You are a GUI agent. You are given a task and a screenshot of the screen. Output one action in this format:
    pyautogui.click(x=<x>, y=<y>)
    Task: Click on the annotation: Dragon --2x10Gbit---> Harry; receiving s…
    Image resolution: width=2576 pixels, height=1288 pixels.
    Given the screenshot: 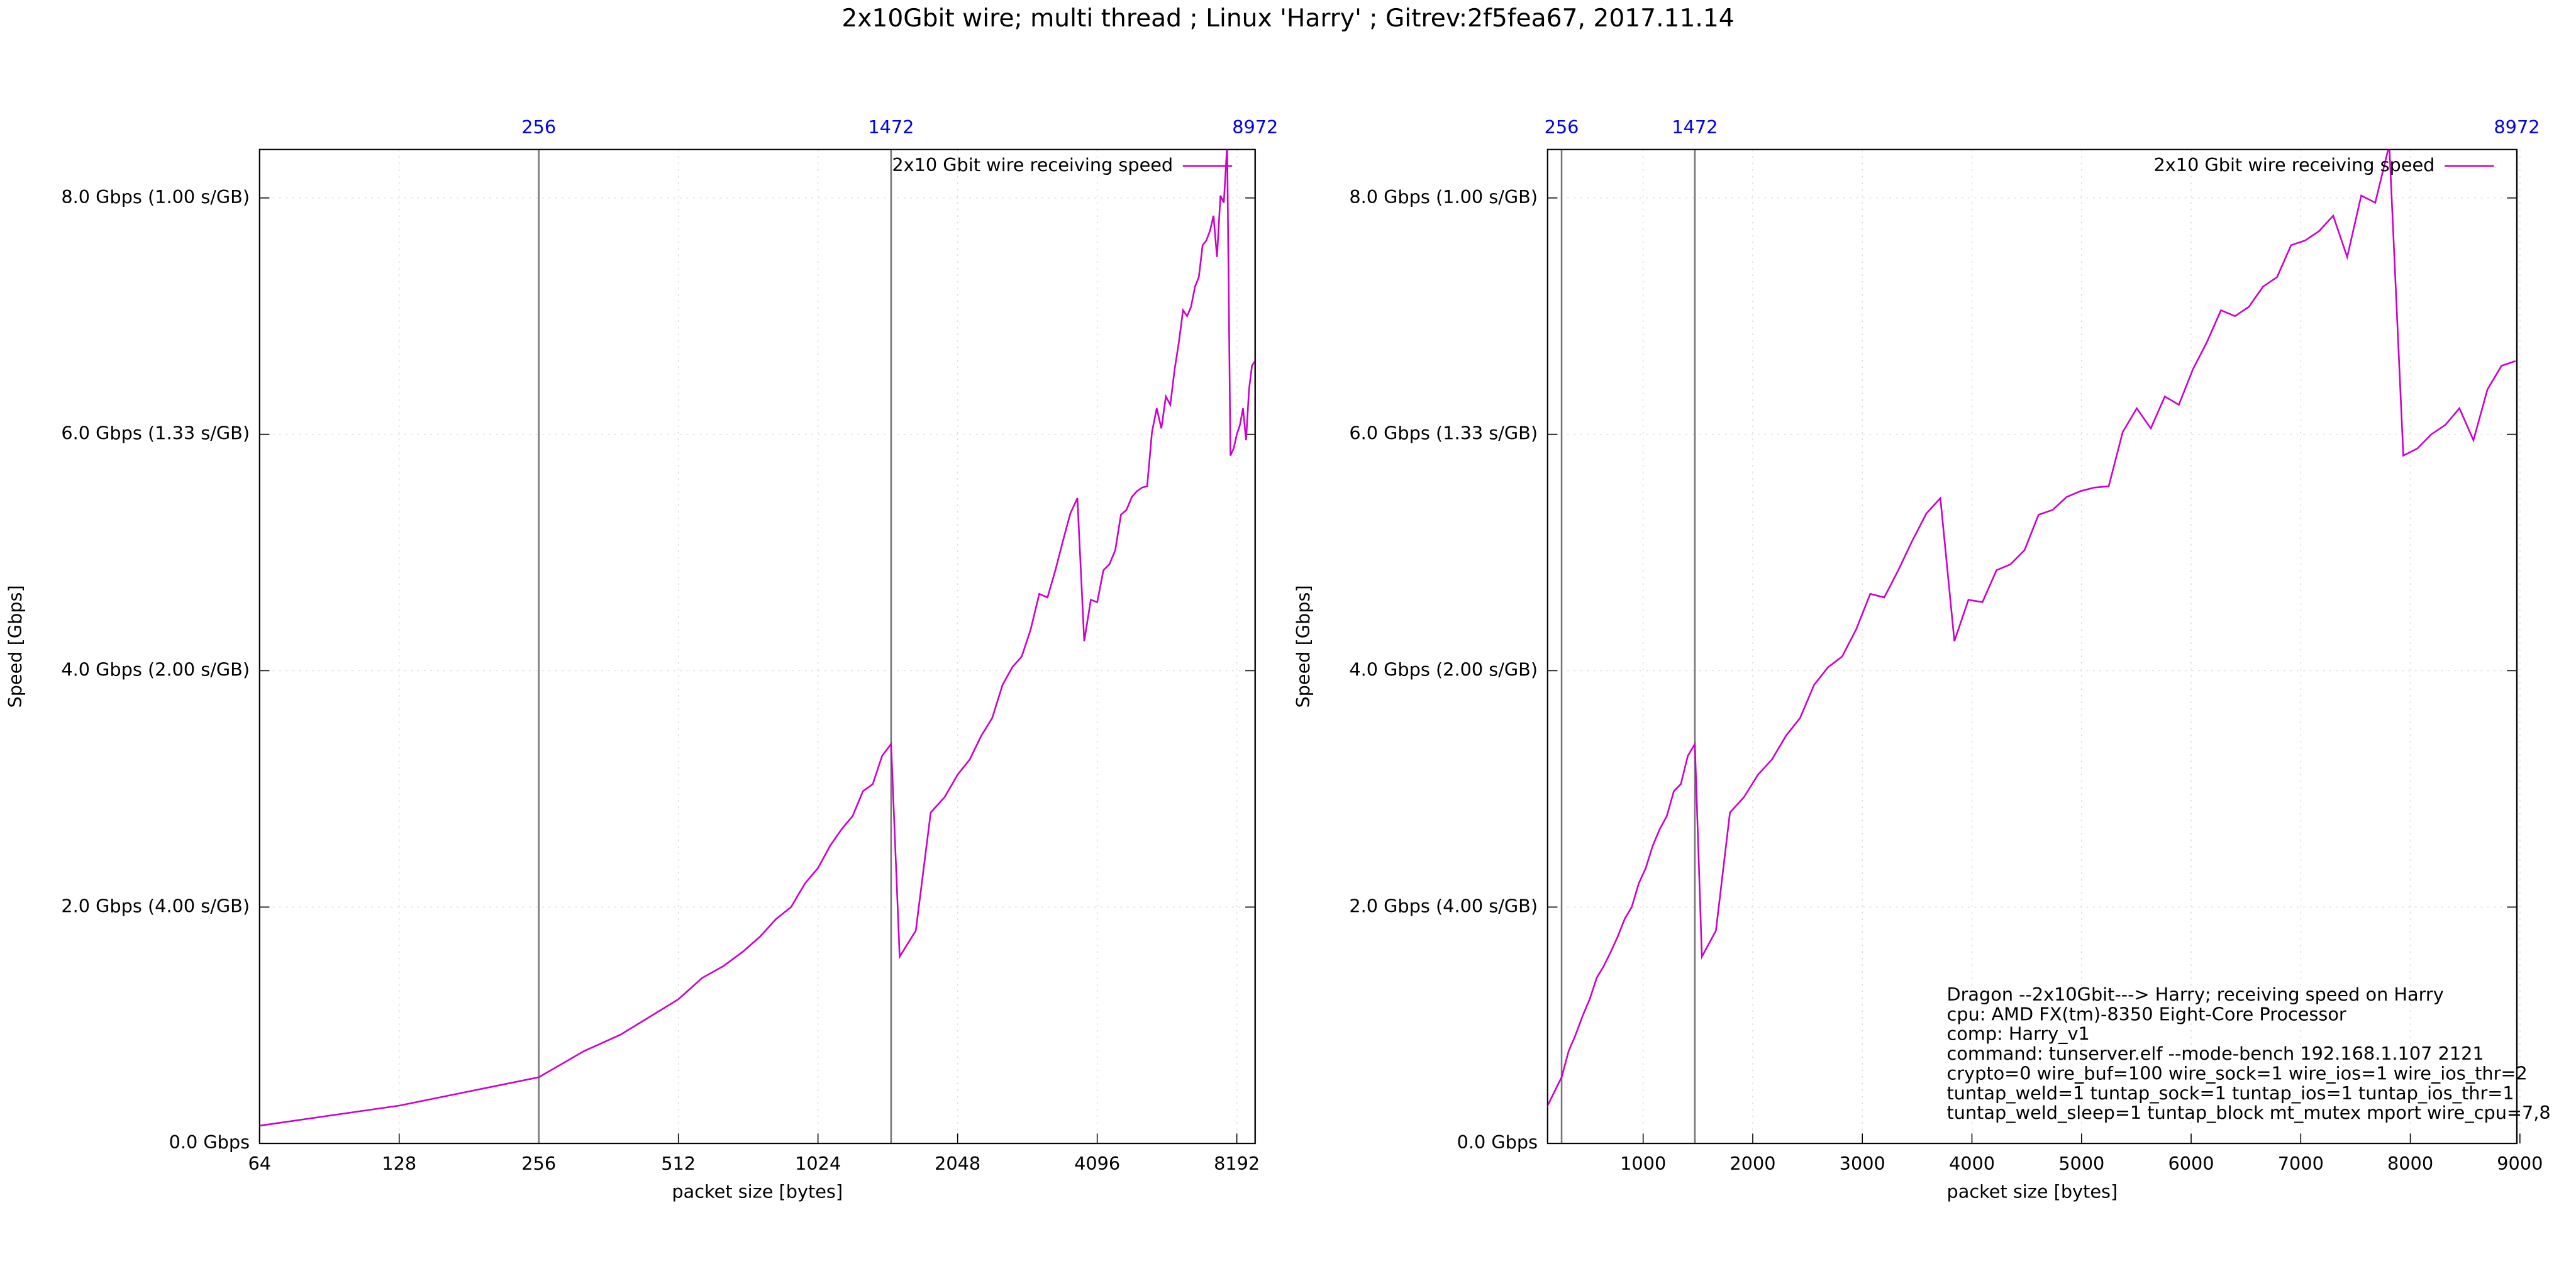 What is the action you would take?
    pyautogui.click(x=2195, y=994)
    